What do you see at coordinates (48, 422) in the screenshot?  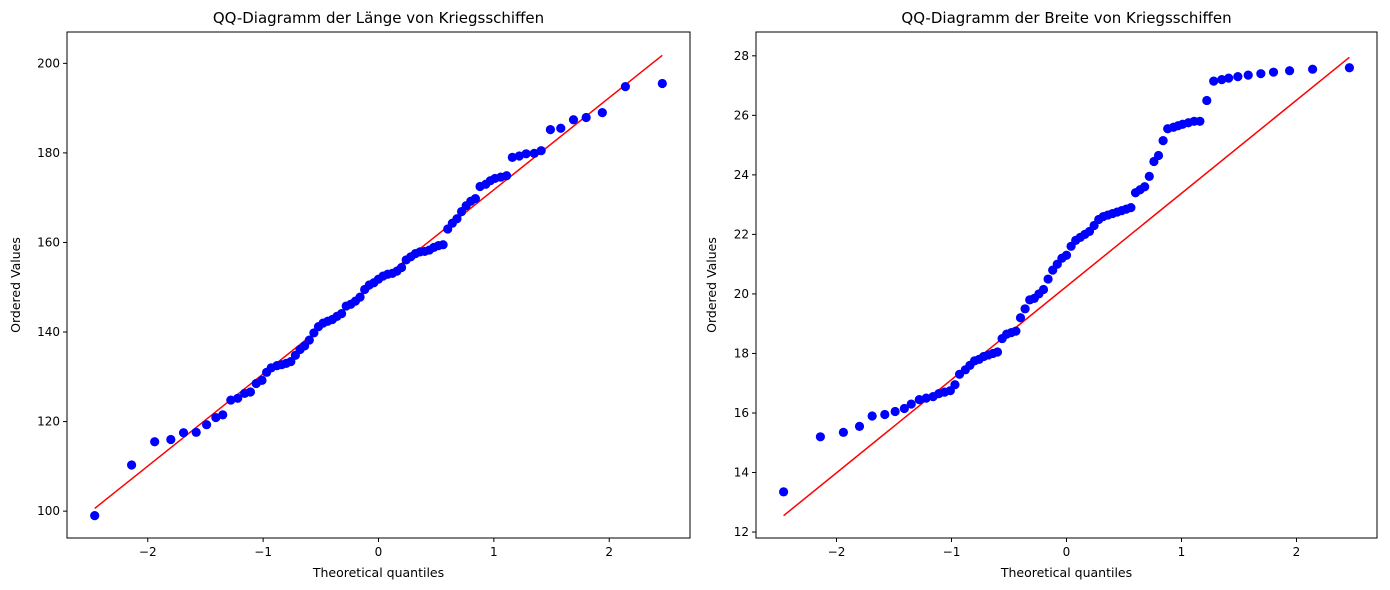 I see `y-tick-label: 120` at bounding box center [48, 422].